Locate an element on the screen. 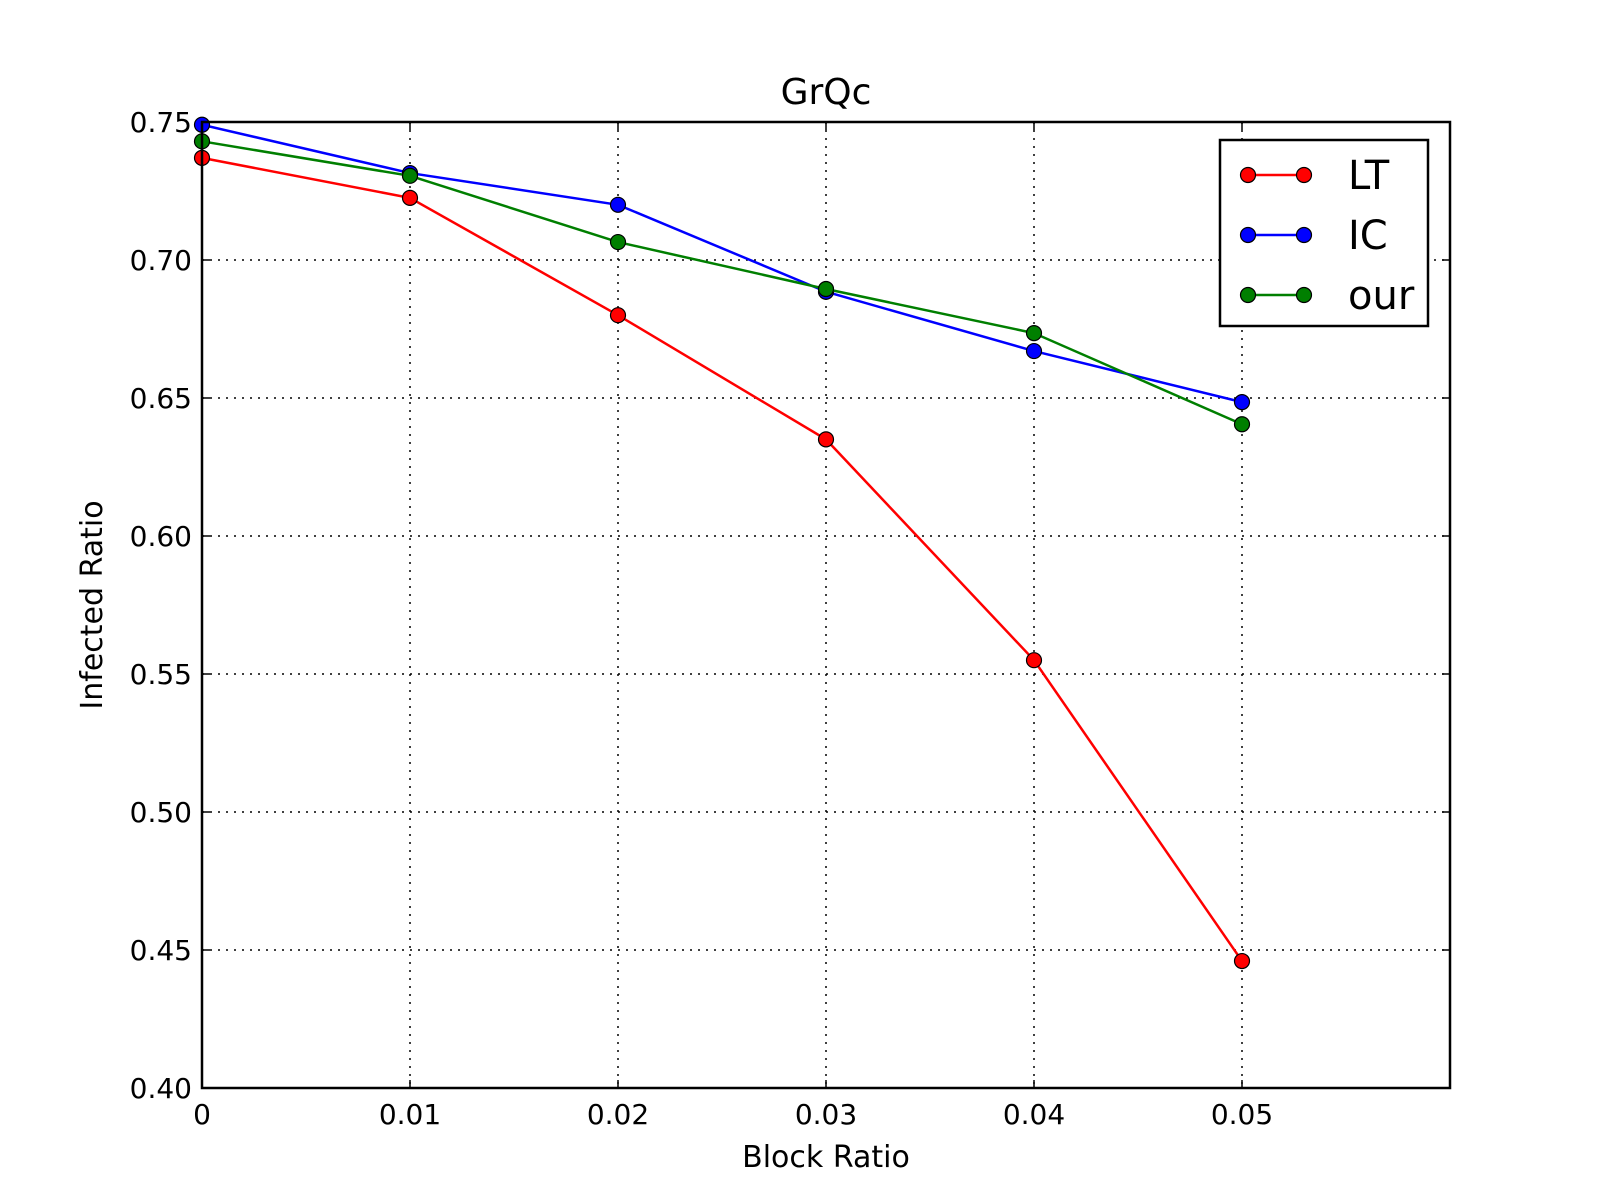 The image size is (1600, 1200). y-tick-label: 0.45 is located at coordinates (161, 950).